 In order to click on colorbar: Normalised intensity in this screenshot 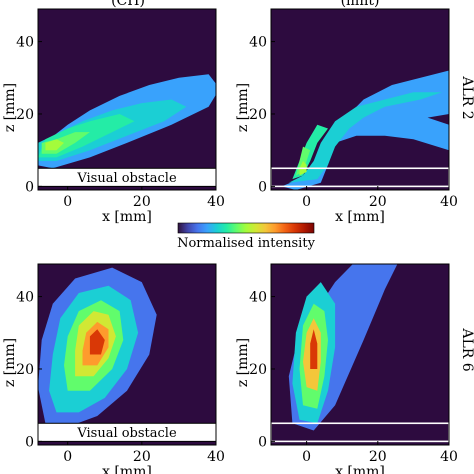, I will do `click(246, 236)`.